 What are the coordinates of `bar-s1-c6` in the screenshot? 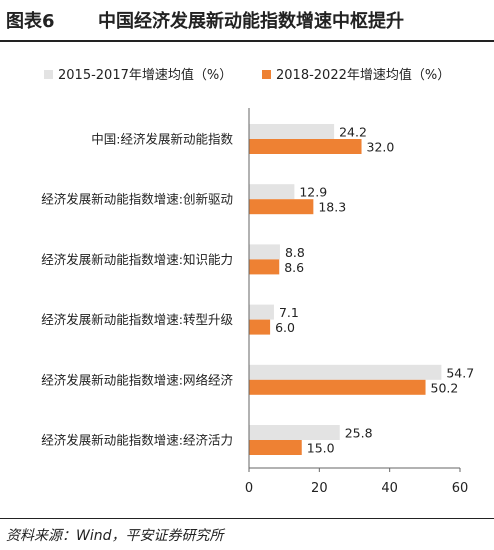 It's located at (294, 432).